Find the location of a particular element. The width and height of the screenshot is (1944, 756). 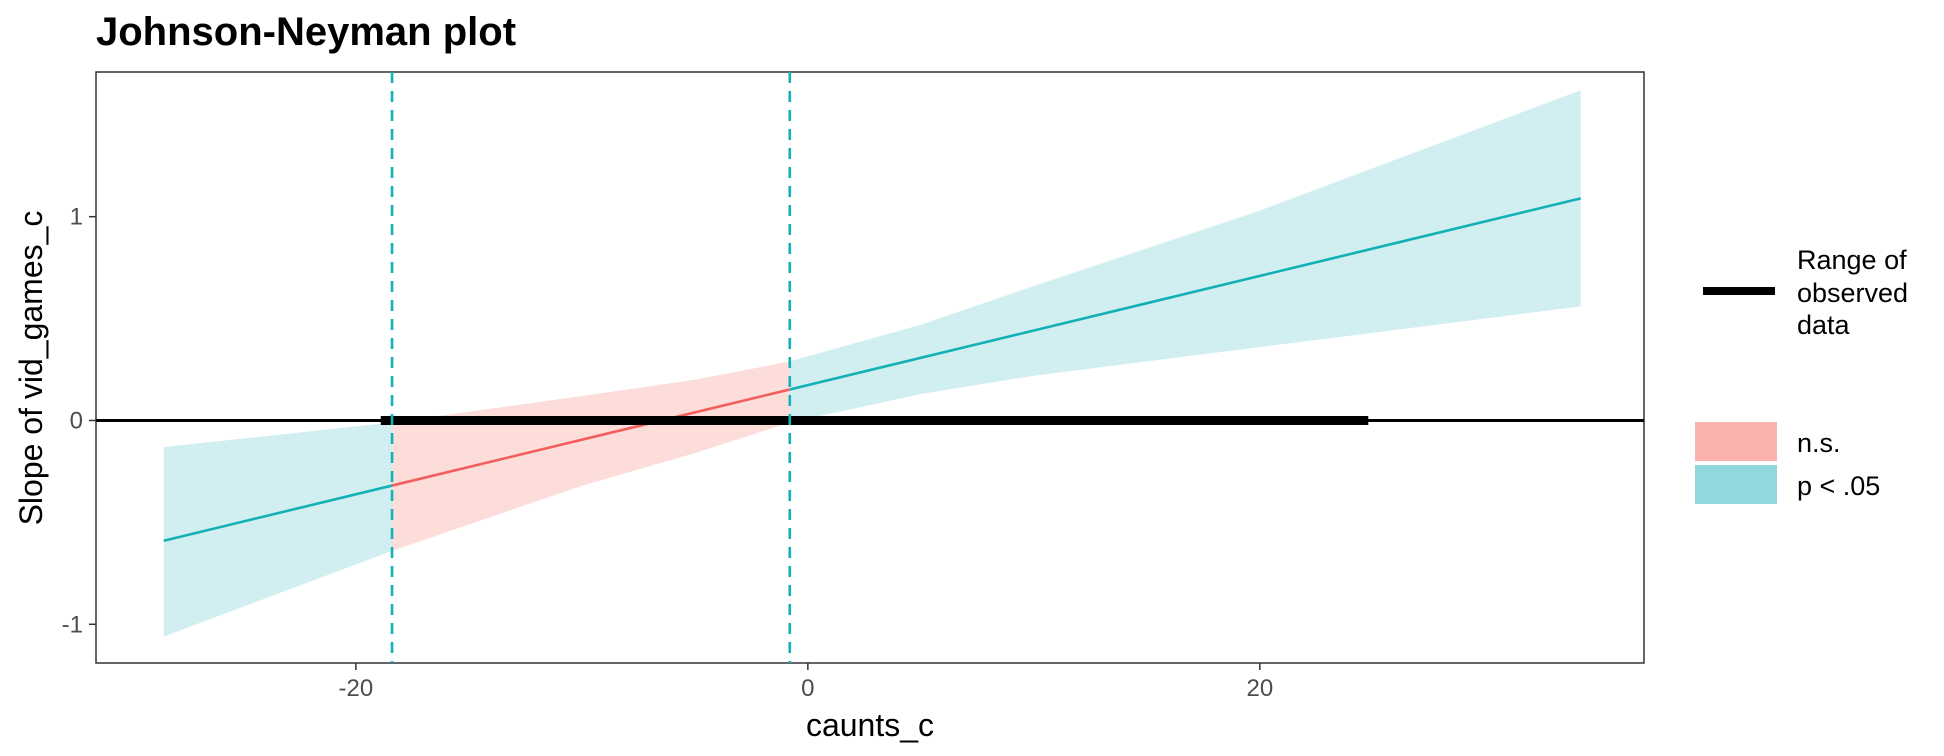

x-tick-label: -20 is located at coordinates (356, 688).